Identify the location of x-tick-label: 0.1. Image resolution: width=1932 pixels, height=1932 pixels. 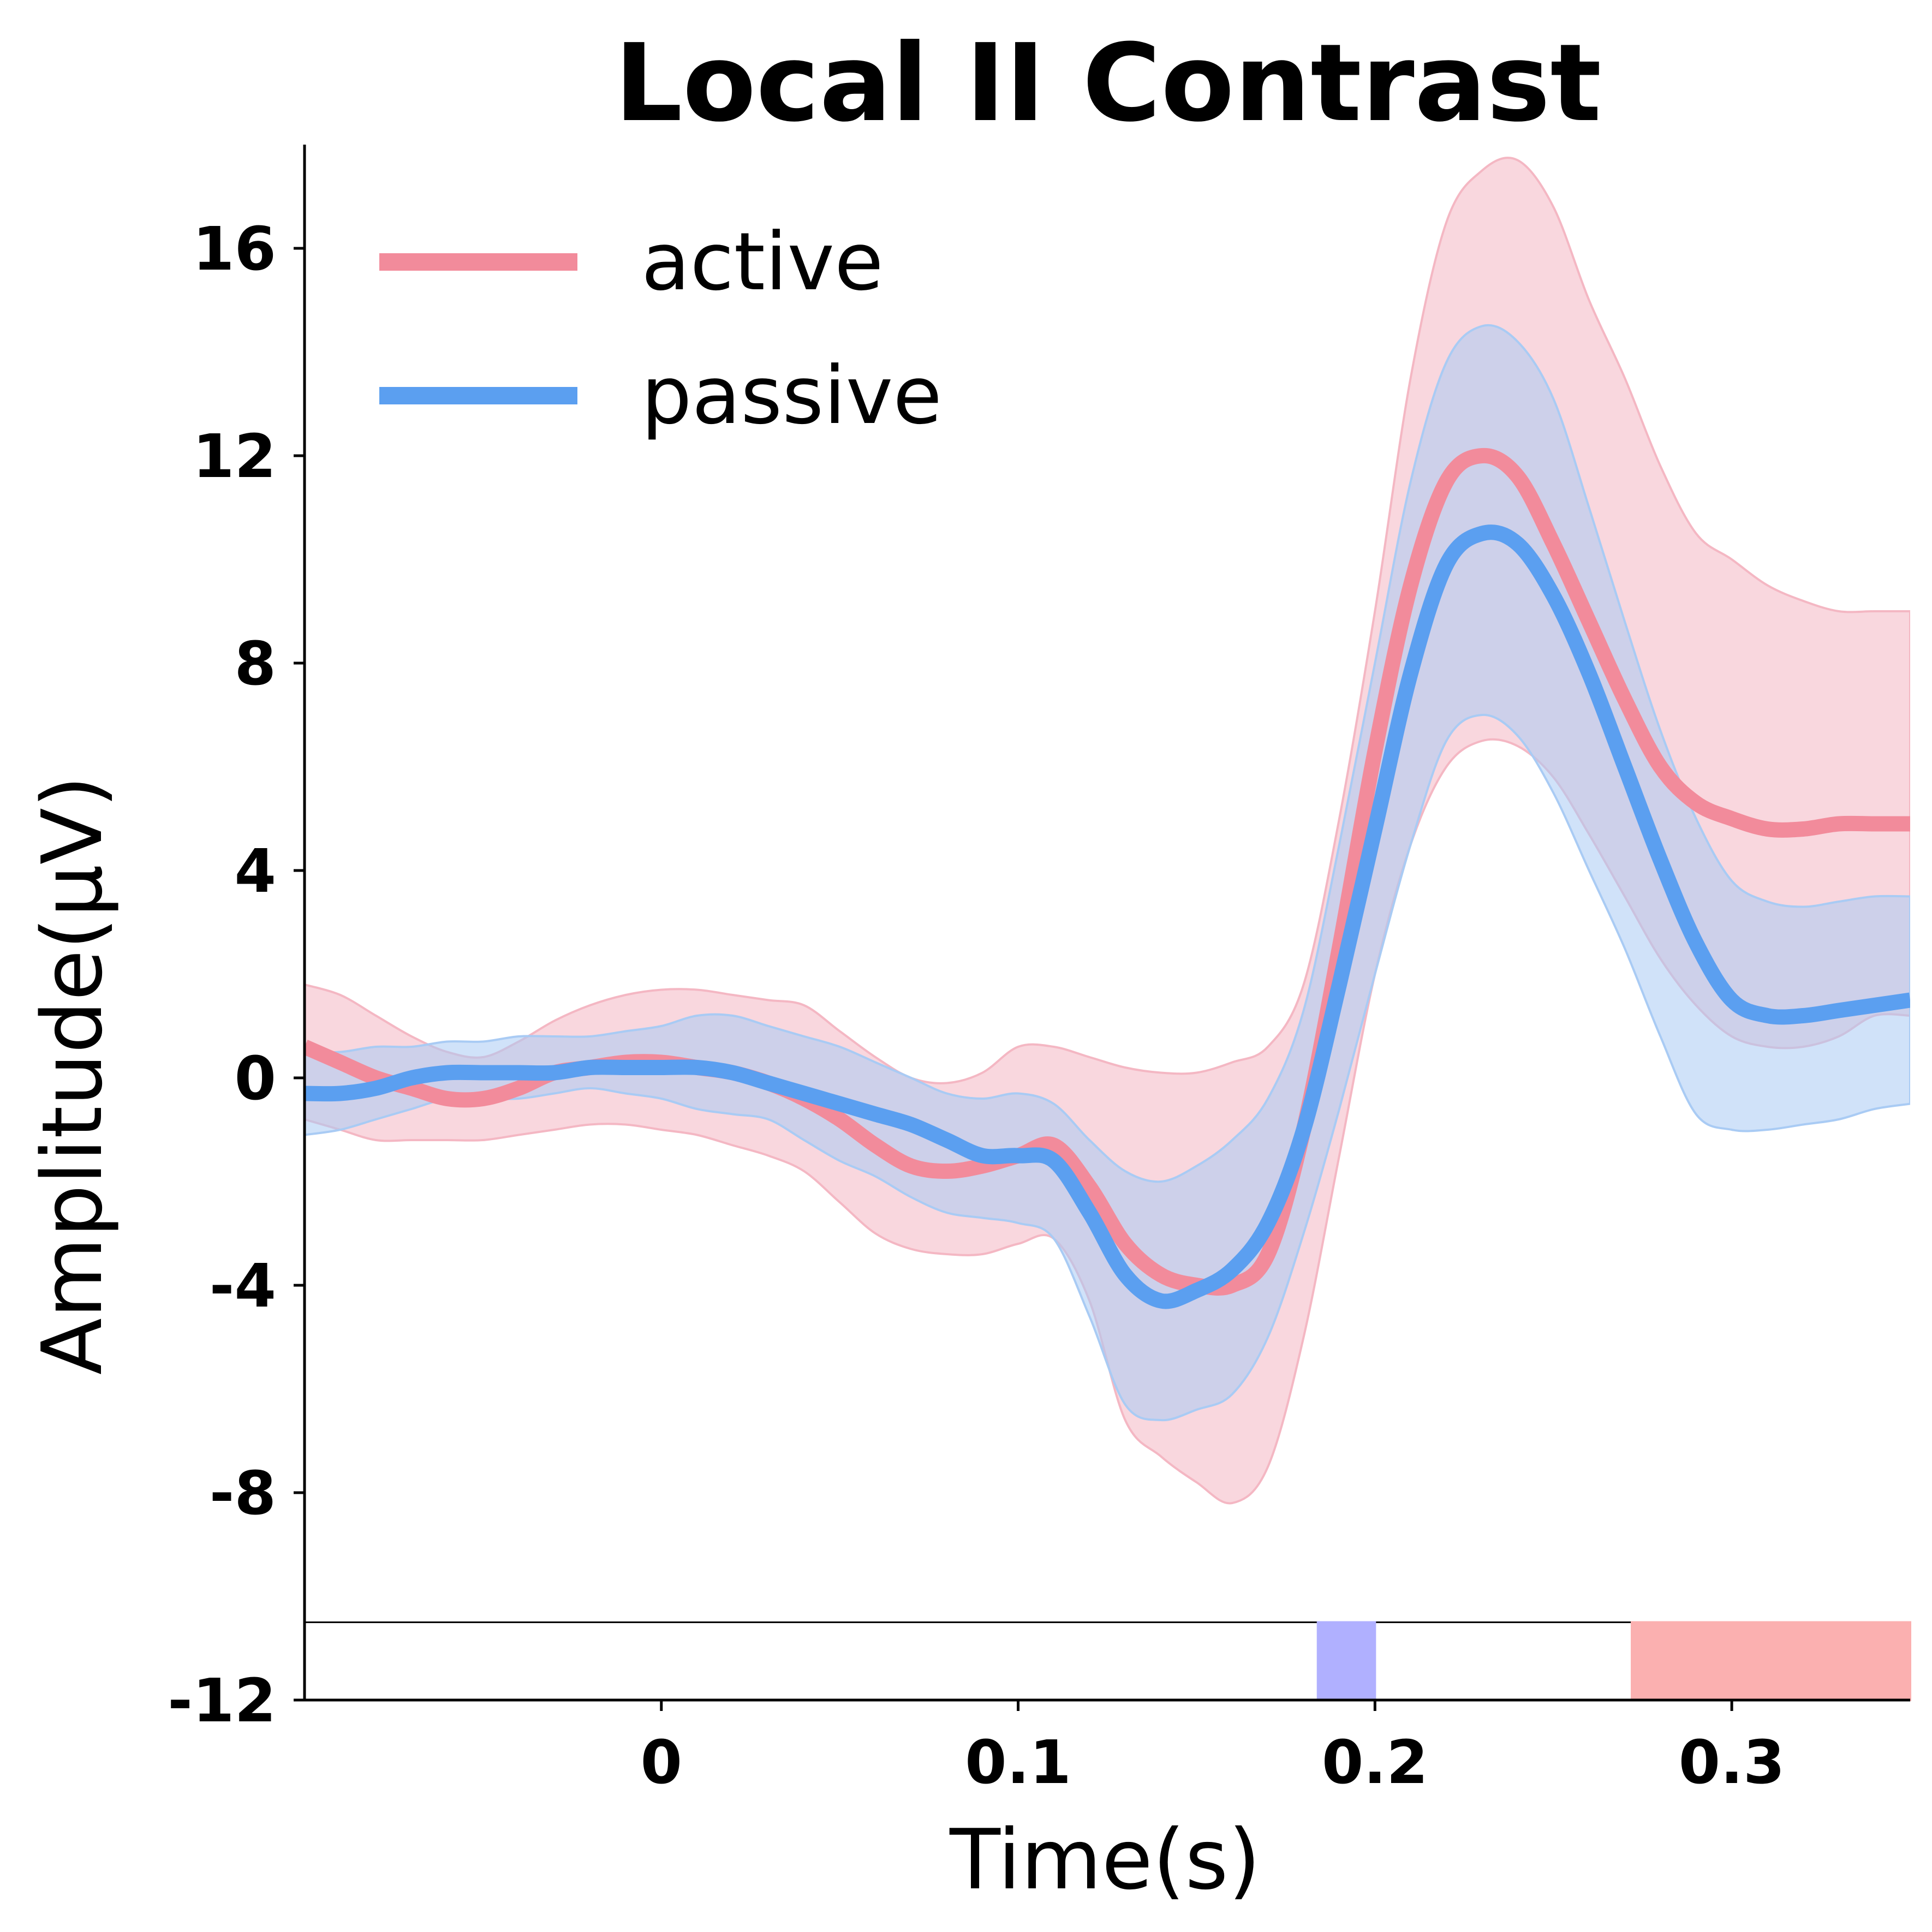
(1018, 1762).